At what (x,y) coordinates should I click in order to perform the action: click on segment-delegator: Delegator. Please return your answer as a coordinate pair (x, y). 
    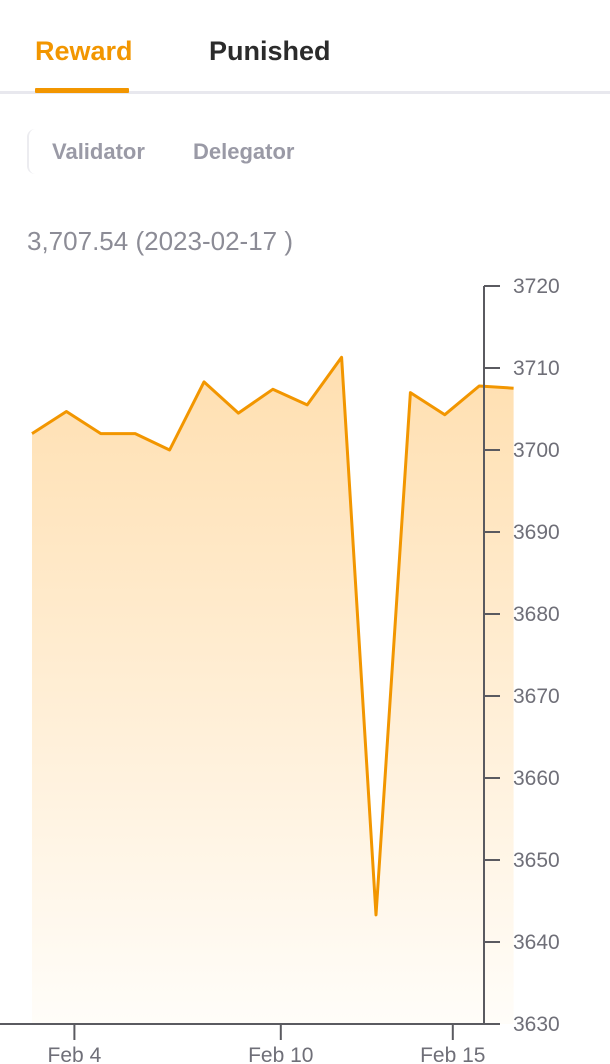
    Looking at the image, I should click on (244, 151).